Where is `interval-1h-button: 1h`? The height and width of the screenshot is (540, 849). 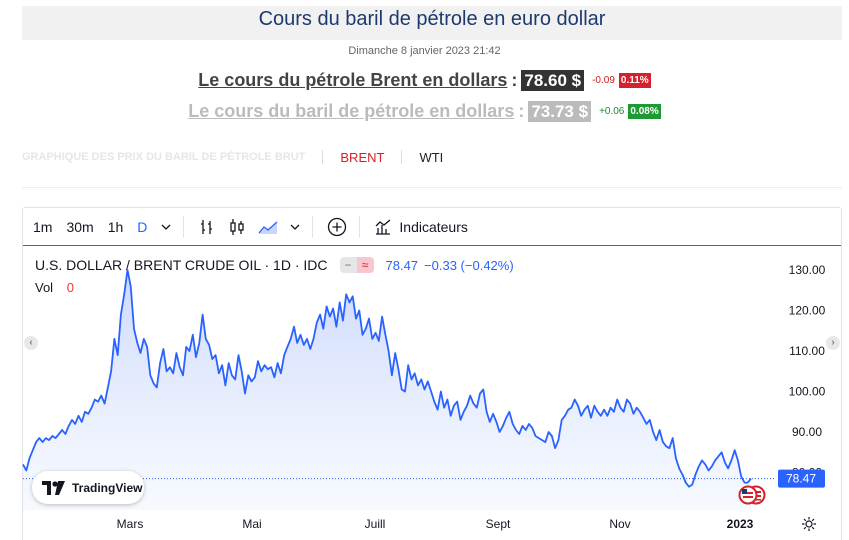 interval-1h-button: 1h is located at coordinates (115, 226).